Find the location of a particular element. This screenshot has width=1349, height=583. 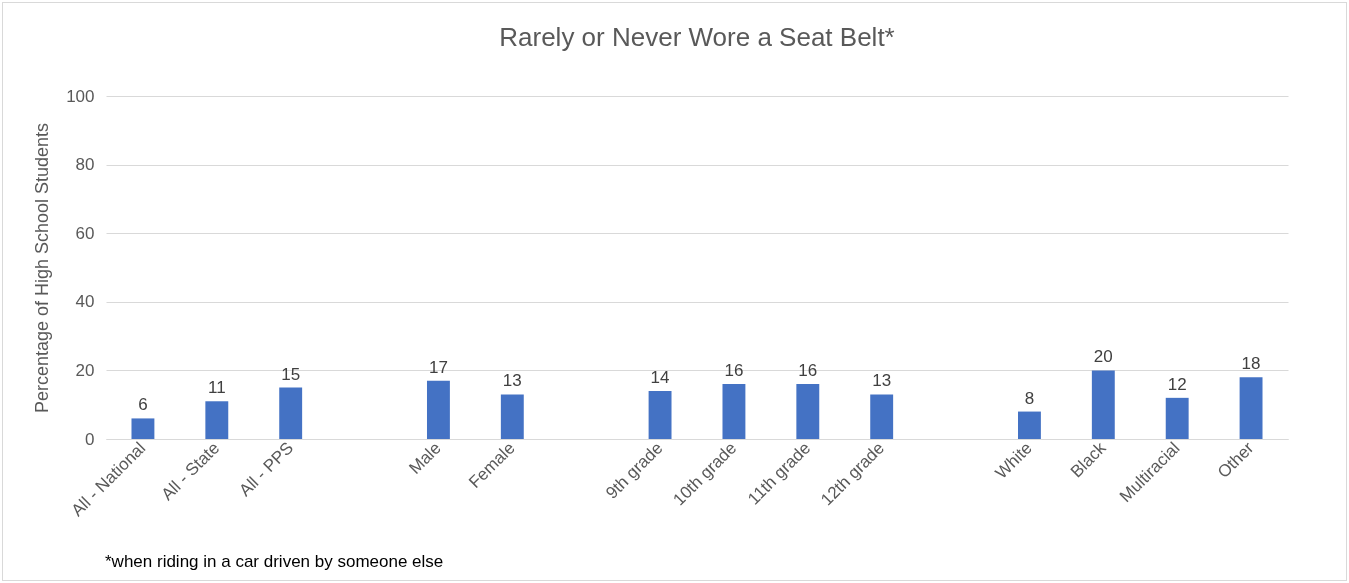

y-tick-label: 80 is located at coordinates (85, 165).